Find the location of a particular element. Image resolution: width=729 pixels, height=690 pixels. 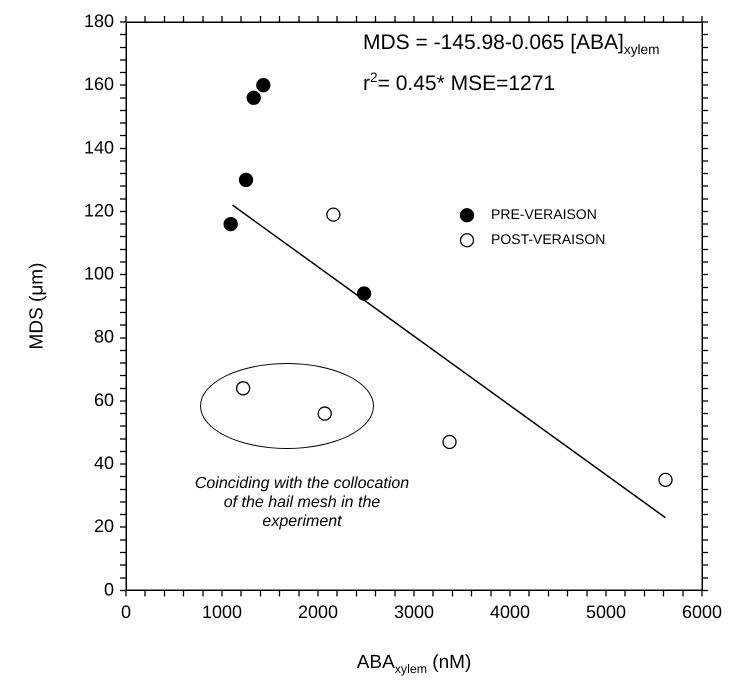

x-tick-label: 6000 is located at coordinates (702, 612).